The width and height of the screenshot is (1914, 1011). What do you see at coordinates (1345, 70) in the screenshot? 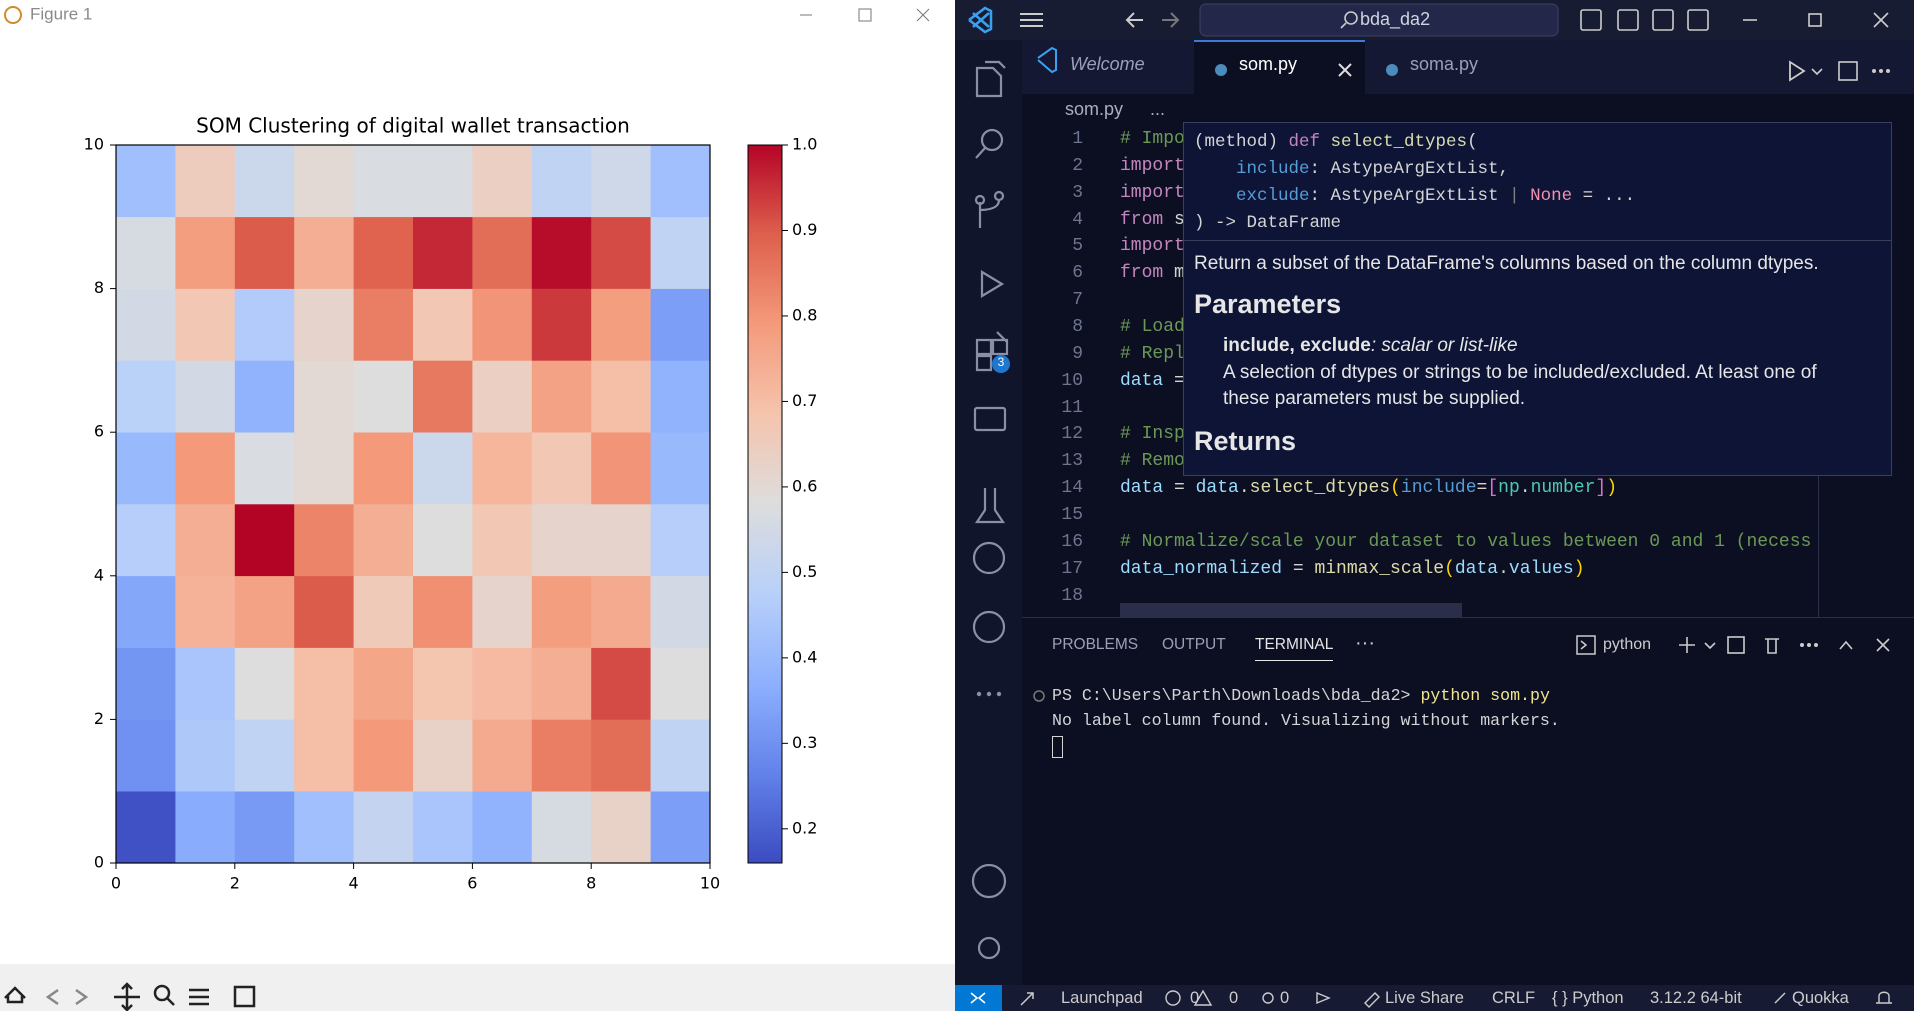
I see `close-tab` at bounding box center [1345, 70].